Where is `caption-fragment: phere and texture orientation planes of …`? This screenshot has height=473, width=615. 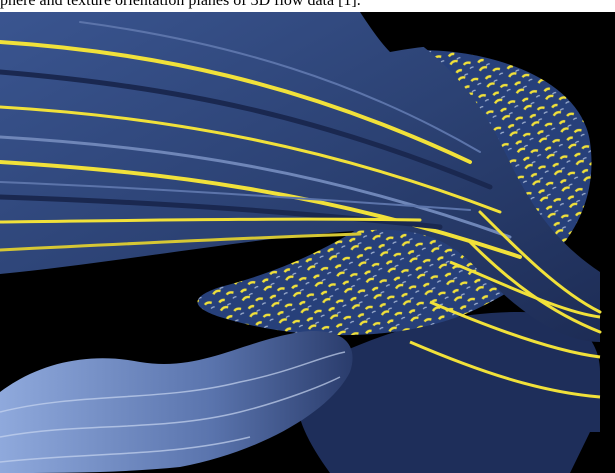 caption-fragment: phere and texture orientation planes of … is located at coordinates (307, 6).